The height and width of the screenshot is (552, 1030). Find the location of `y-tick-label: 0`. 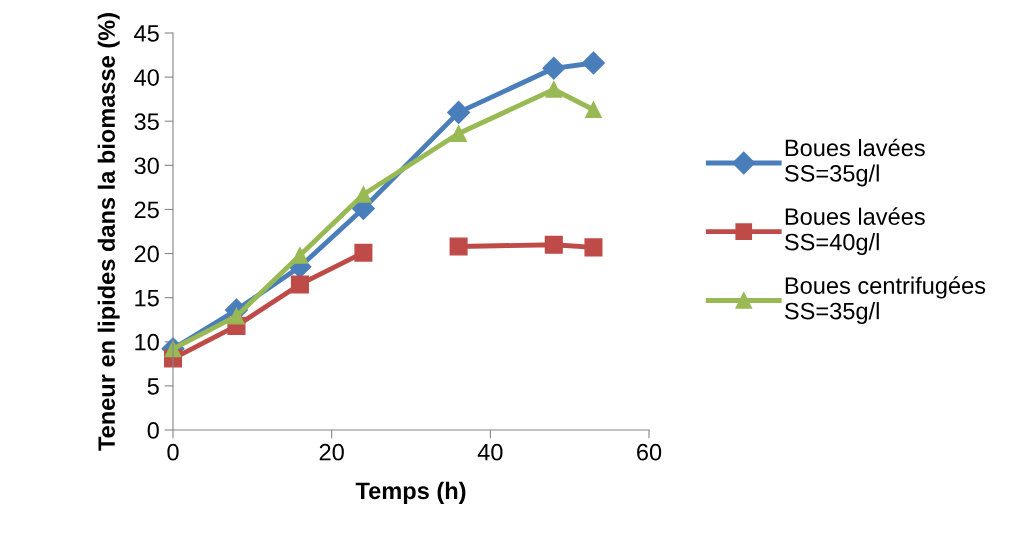

y-tick-label: 0 is located at coordinates (153, 430).